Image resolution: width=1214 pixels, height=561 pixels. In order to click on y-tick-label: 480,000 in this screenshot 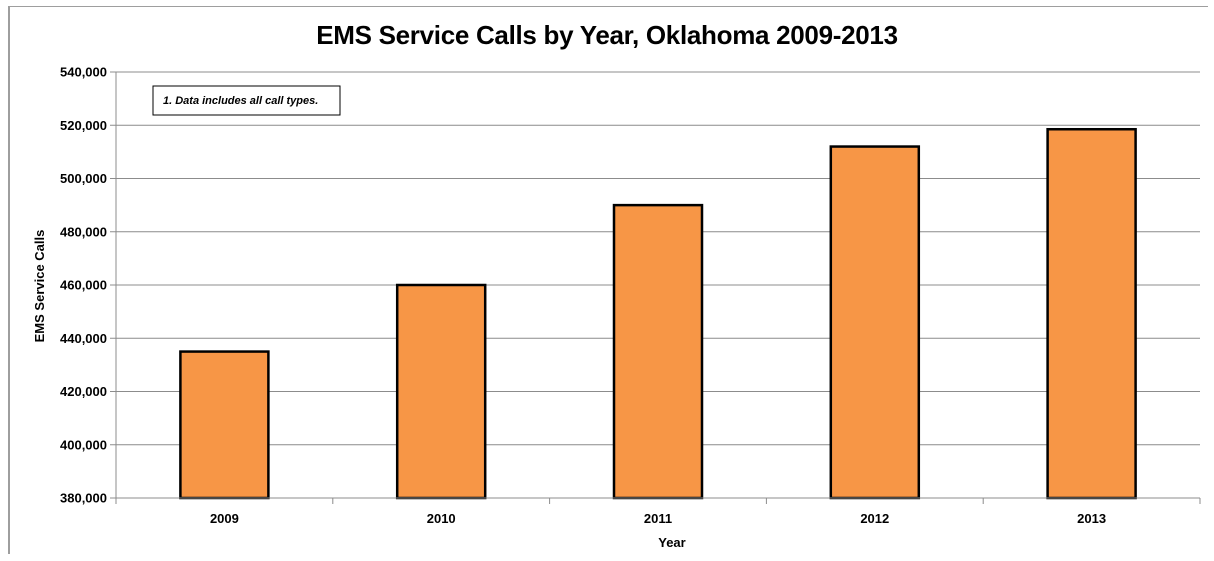, I will do `click(83, 231)`.